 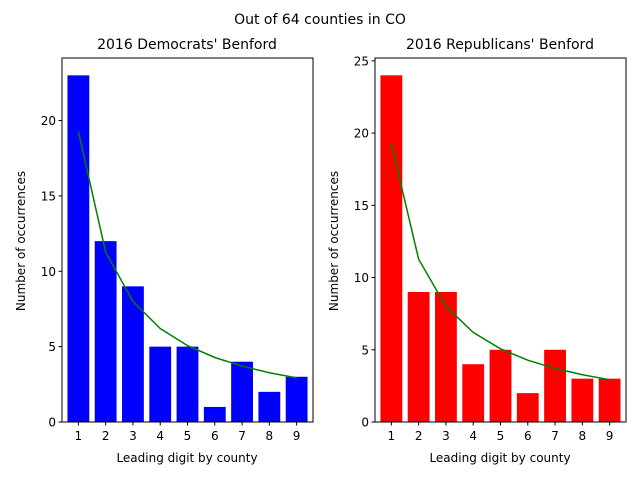 What do you see at coordinates (320, 20) in the screenshot?
I see `figure-suptitle: Out of 64 counties in CO` at bounding box center [320, 20].